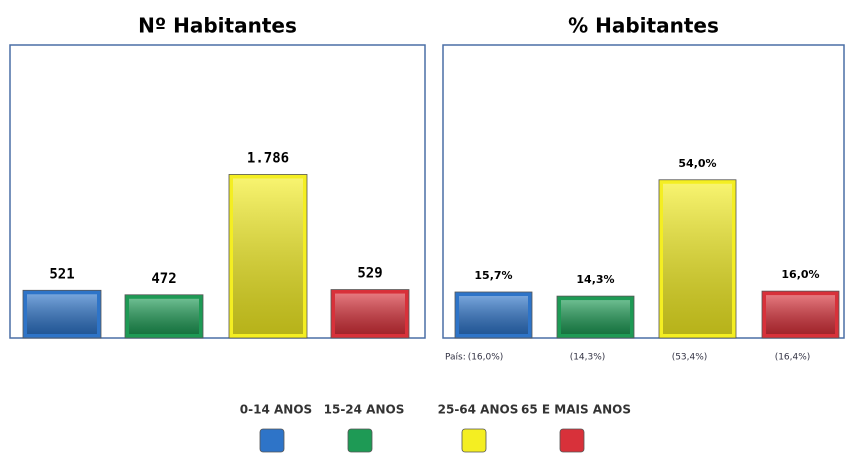 This screenshot has height=454, width=845. I want to click on legend-label: 25-64 ANOS, so click(478, 410).